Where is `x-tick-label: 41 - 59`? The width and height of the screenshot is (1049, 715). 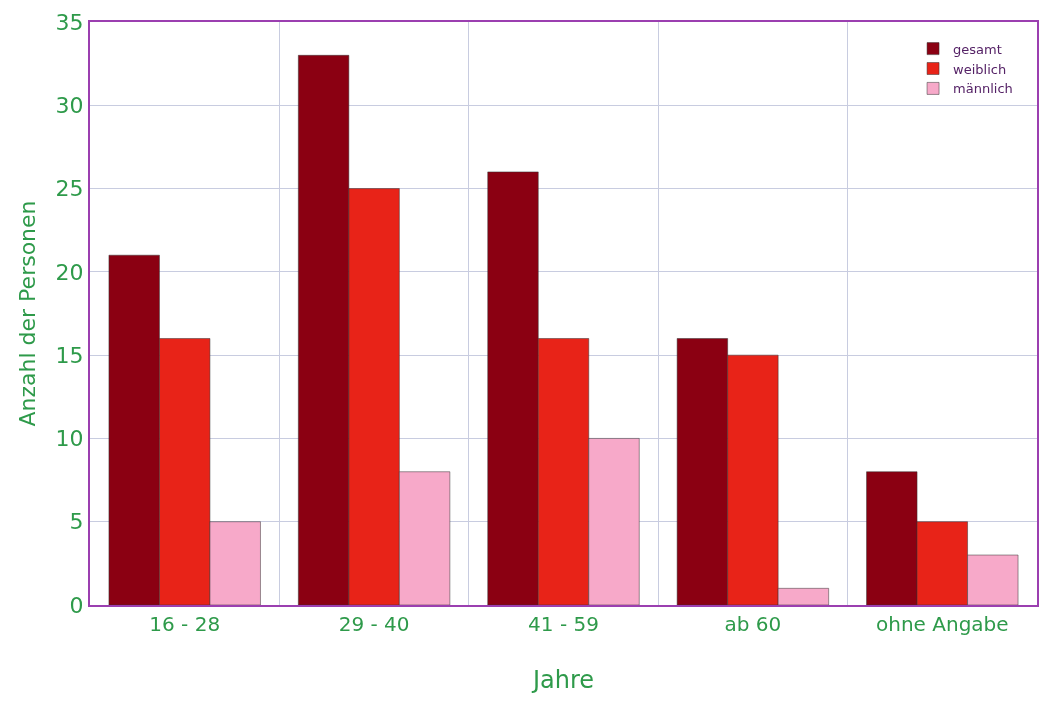 x-tick-label: 41 - 59 is located at coordinates (563, 624).